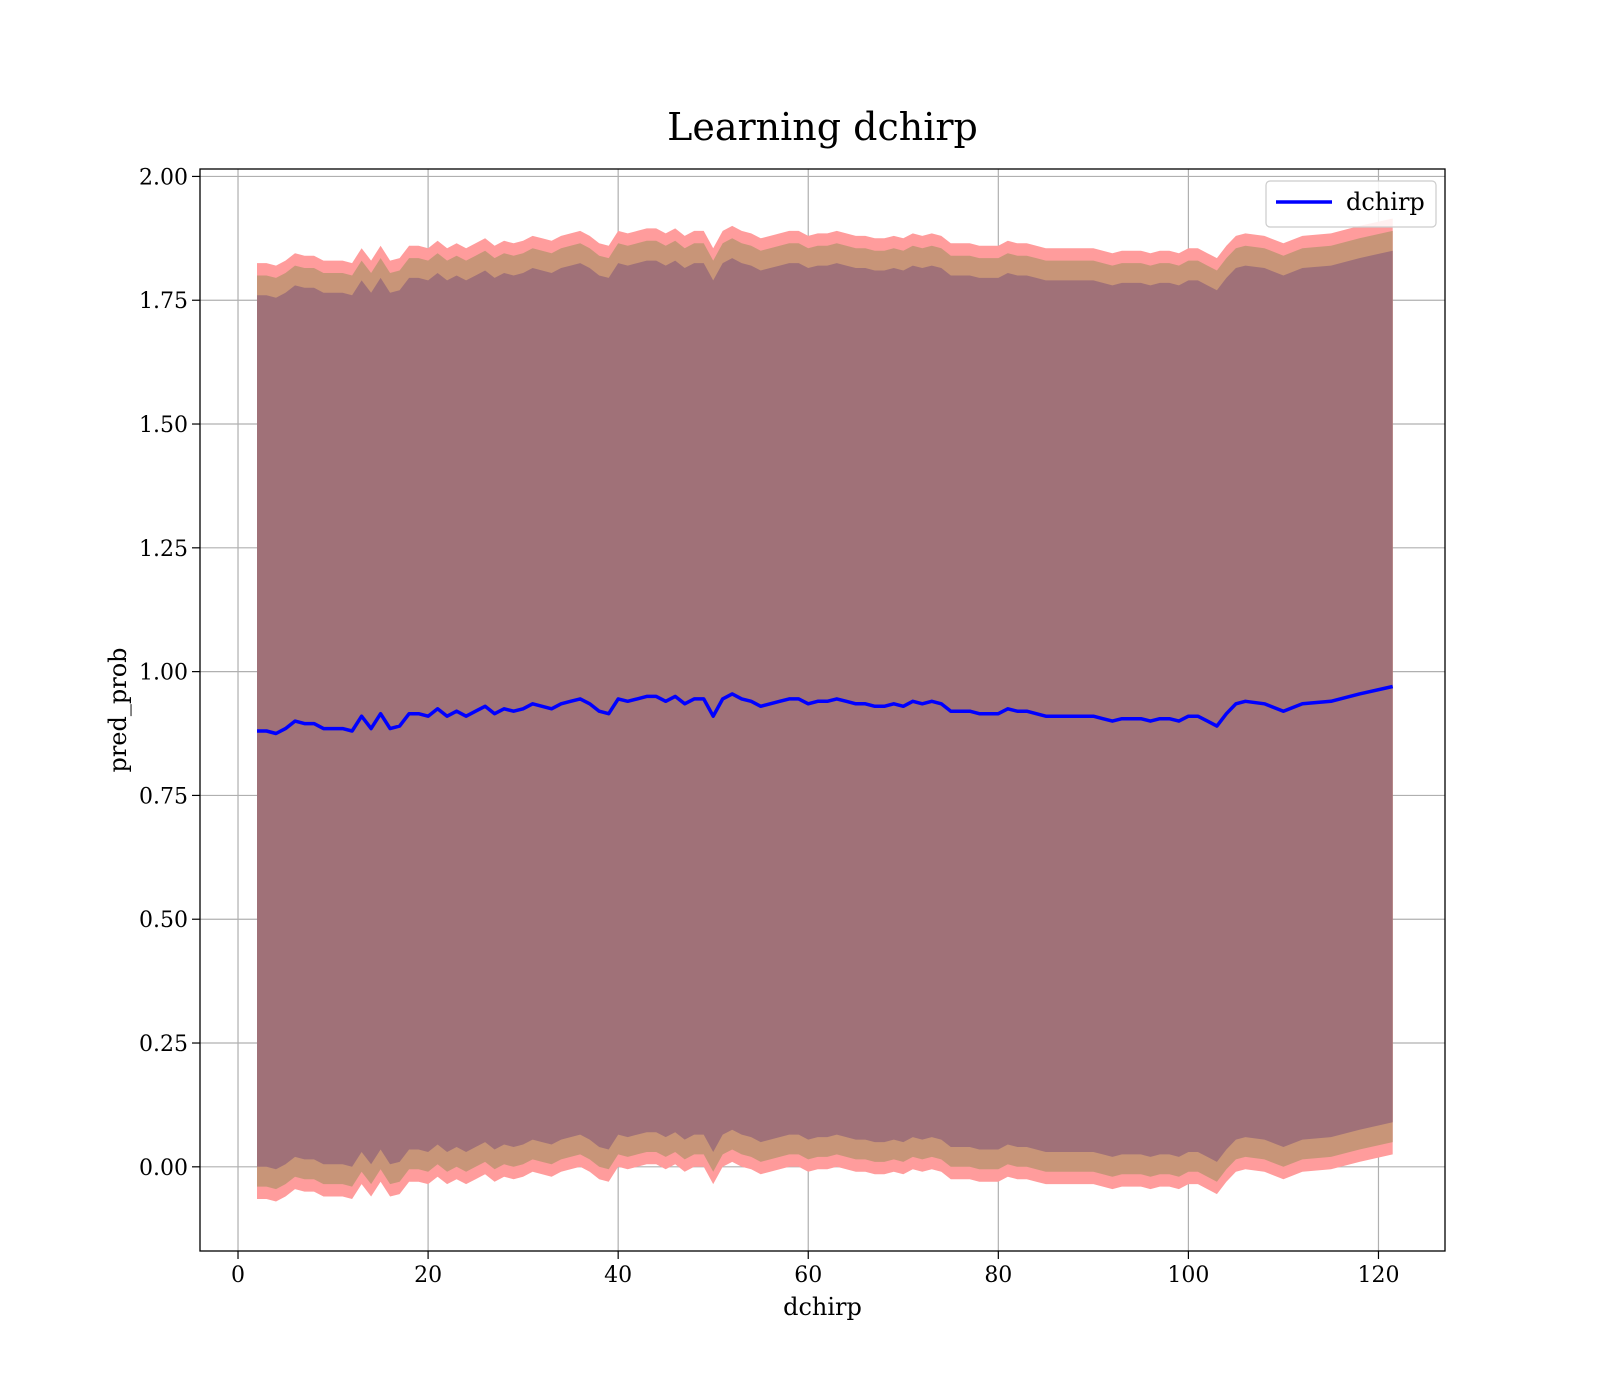 The image size is (1600, 1400). Describe the element at coordinates (163, 673) in the screenshot. I see `y-tick-label: 1.00` at that location.